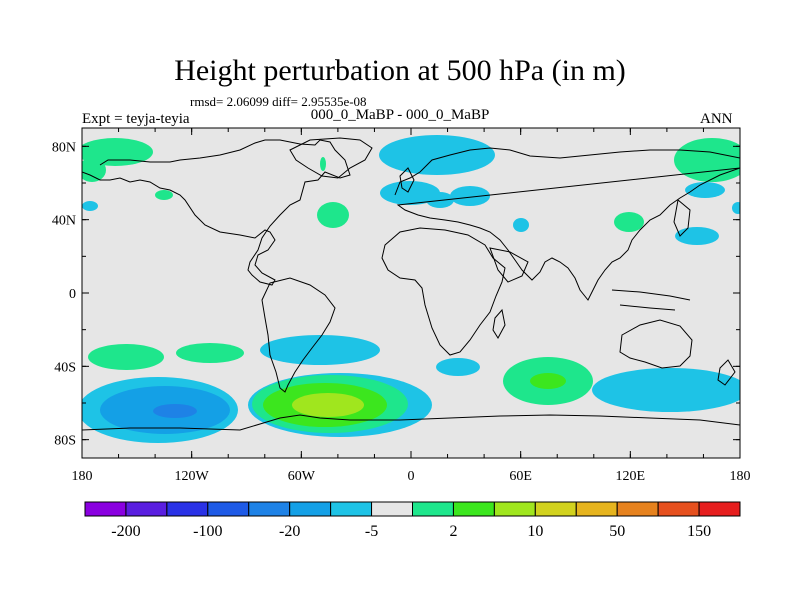 The height and width of the screenshot is (600, 800). What do you see at coordinates (617, 531) in the screenshot?
I see `colorbar-label: 50` at bounding box center [617, 531].